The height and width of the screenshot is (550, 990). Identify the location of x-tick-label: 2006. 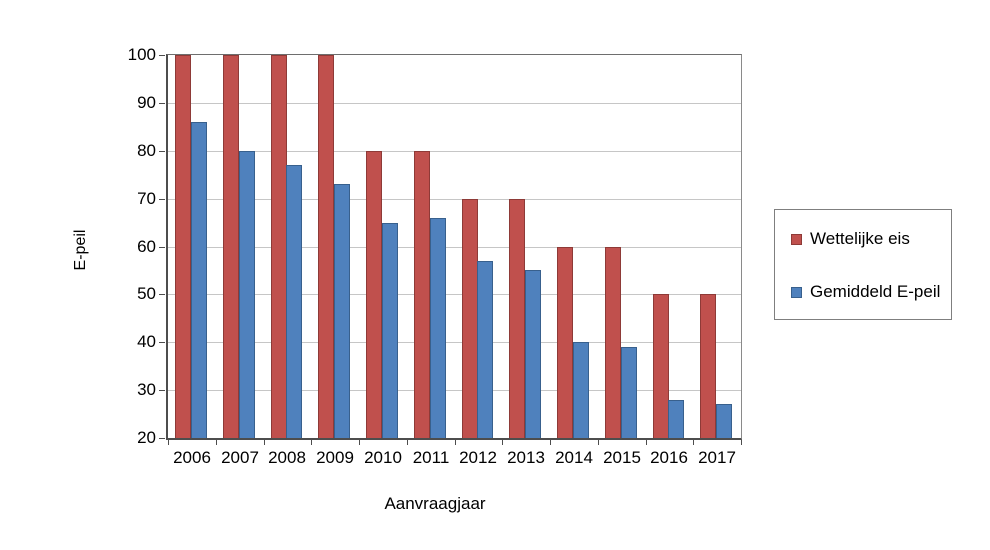
(192, 457).